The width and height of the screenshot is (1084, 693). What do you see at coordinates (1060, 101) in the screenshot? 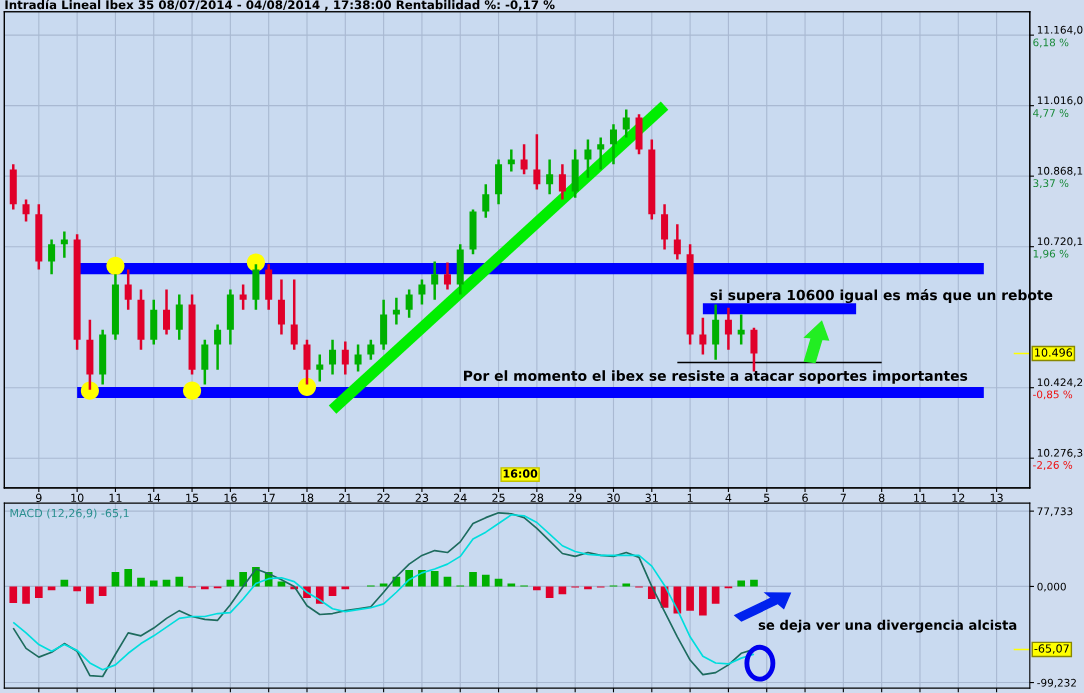
I see `y-tick-label: 11.016,0` at bounding box center [1060, 101].